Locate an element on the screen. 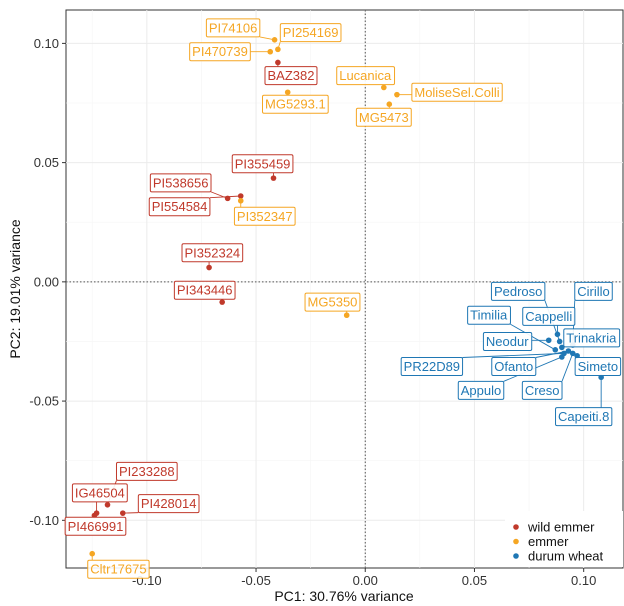 The image size is (624, 606). point-label: Pedroso is located at coordinates (518, 291).